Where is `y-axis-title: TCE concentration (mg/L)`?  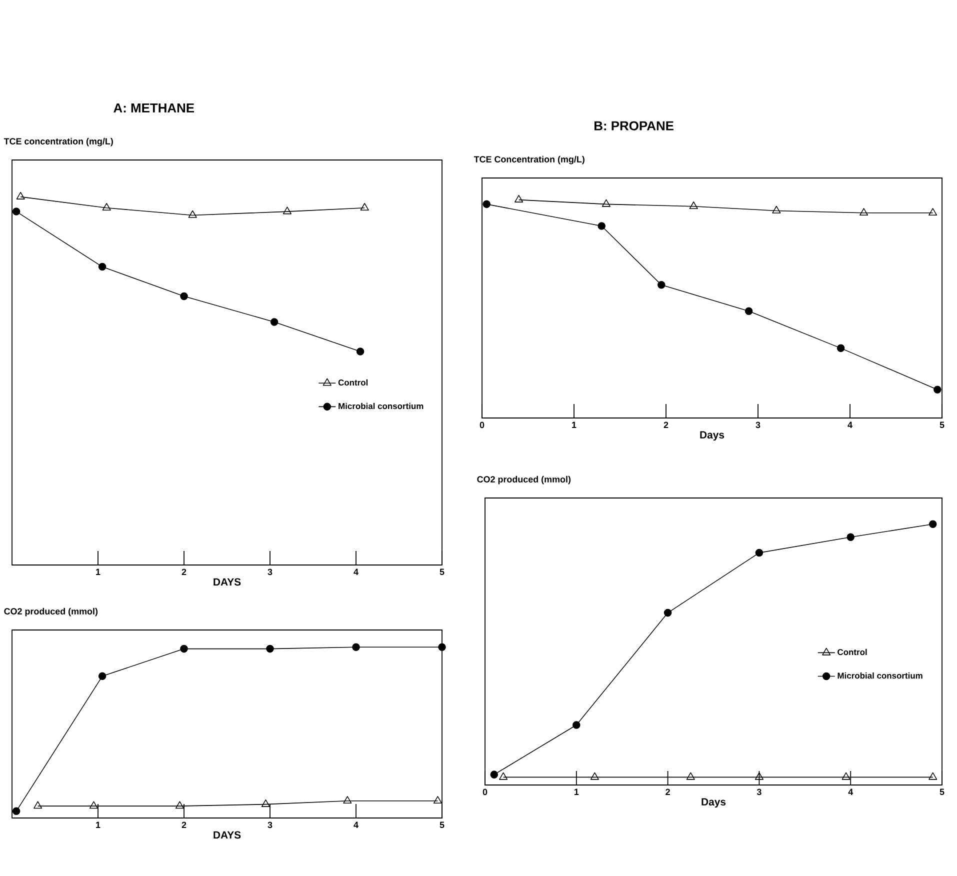 y-axis-title: TCE concentration (mg/L) is located at coordinates (58, 142).